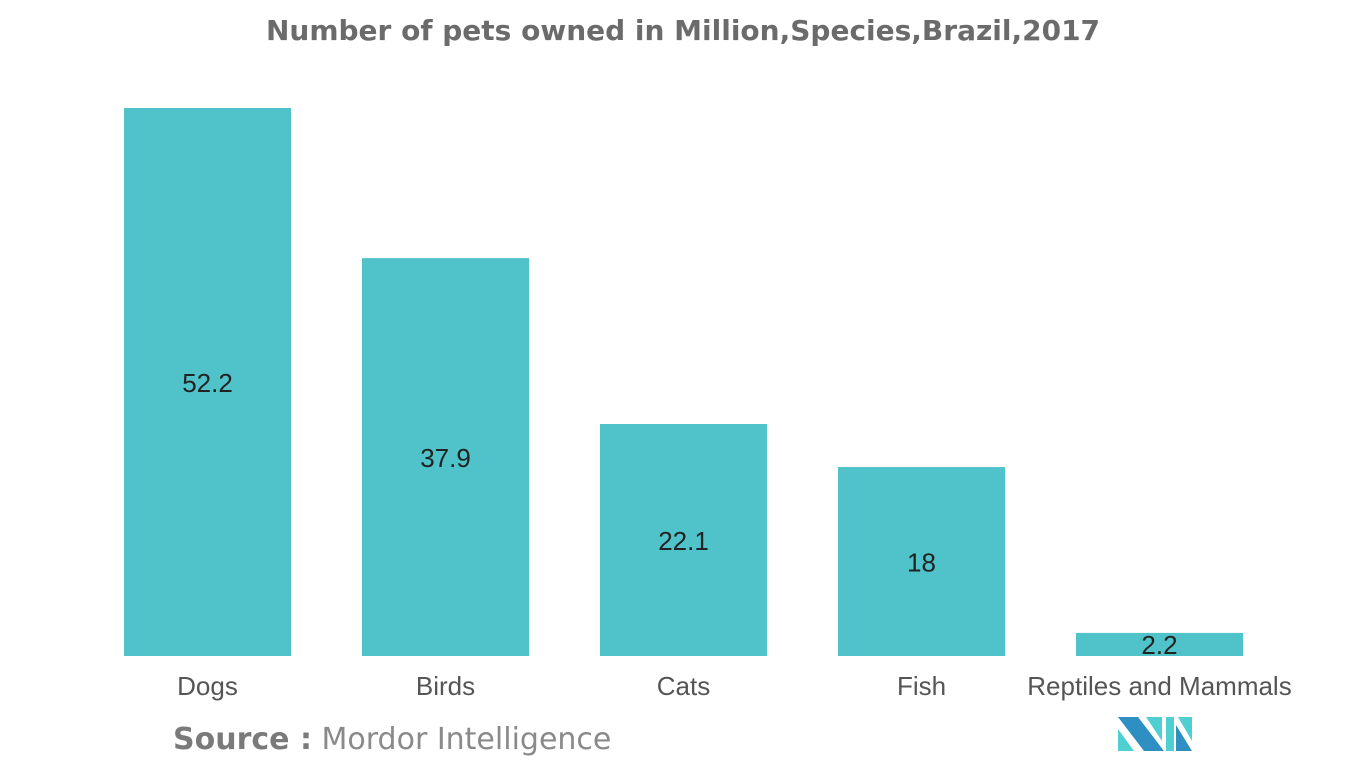 This screenshot has width=1366, height=768. I want to click on bar-dogs, so click(207, 382).